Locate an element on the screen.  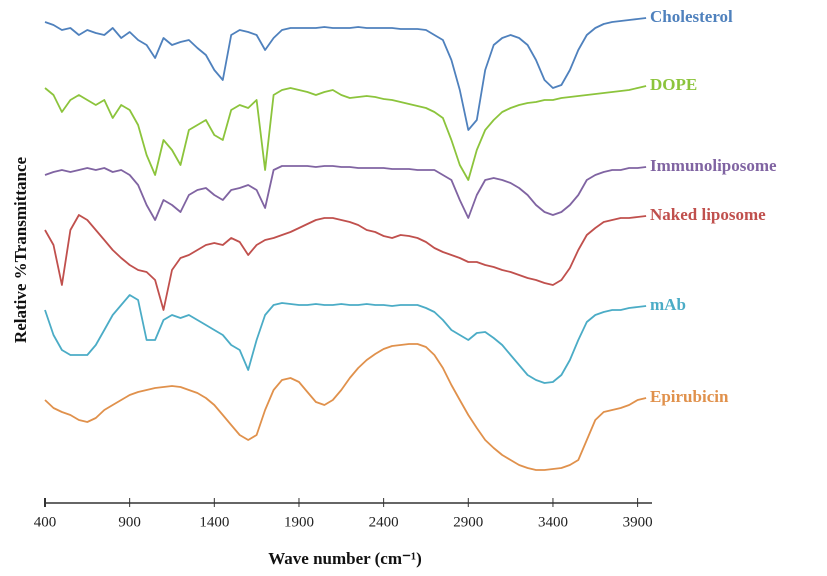
x-tick-label: 3400 is located at coordinates (553, 522).